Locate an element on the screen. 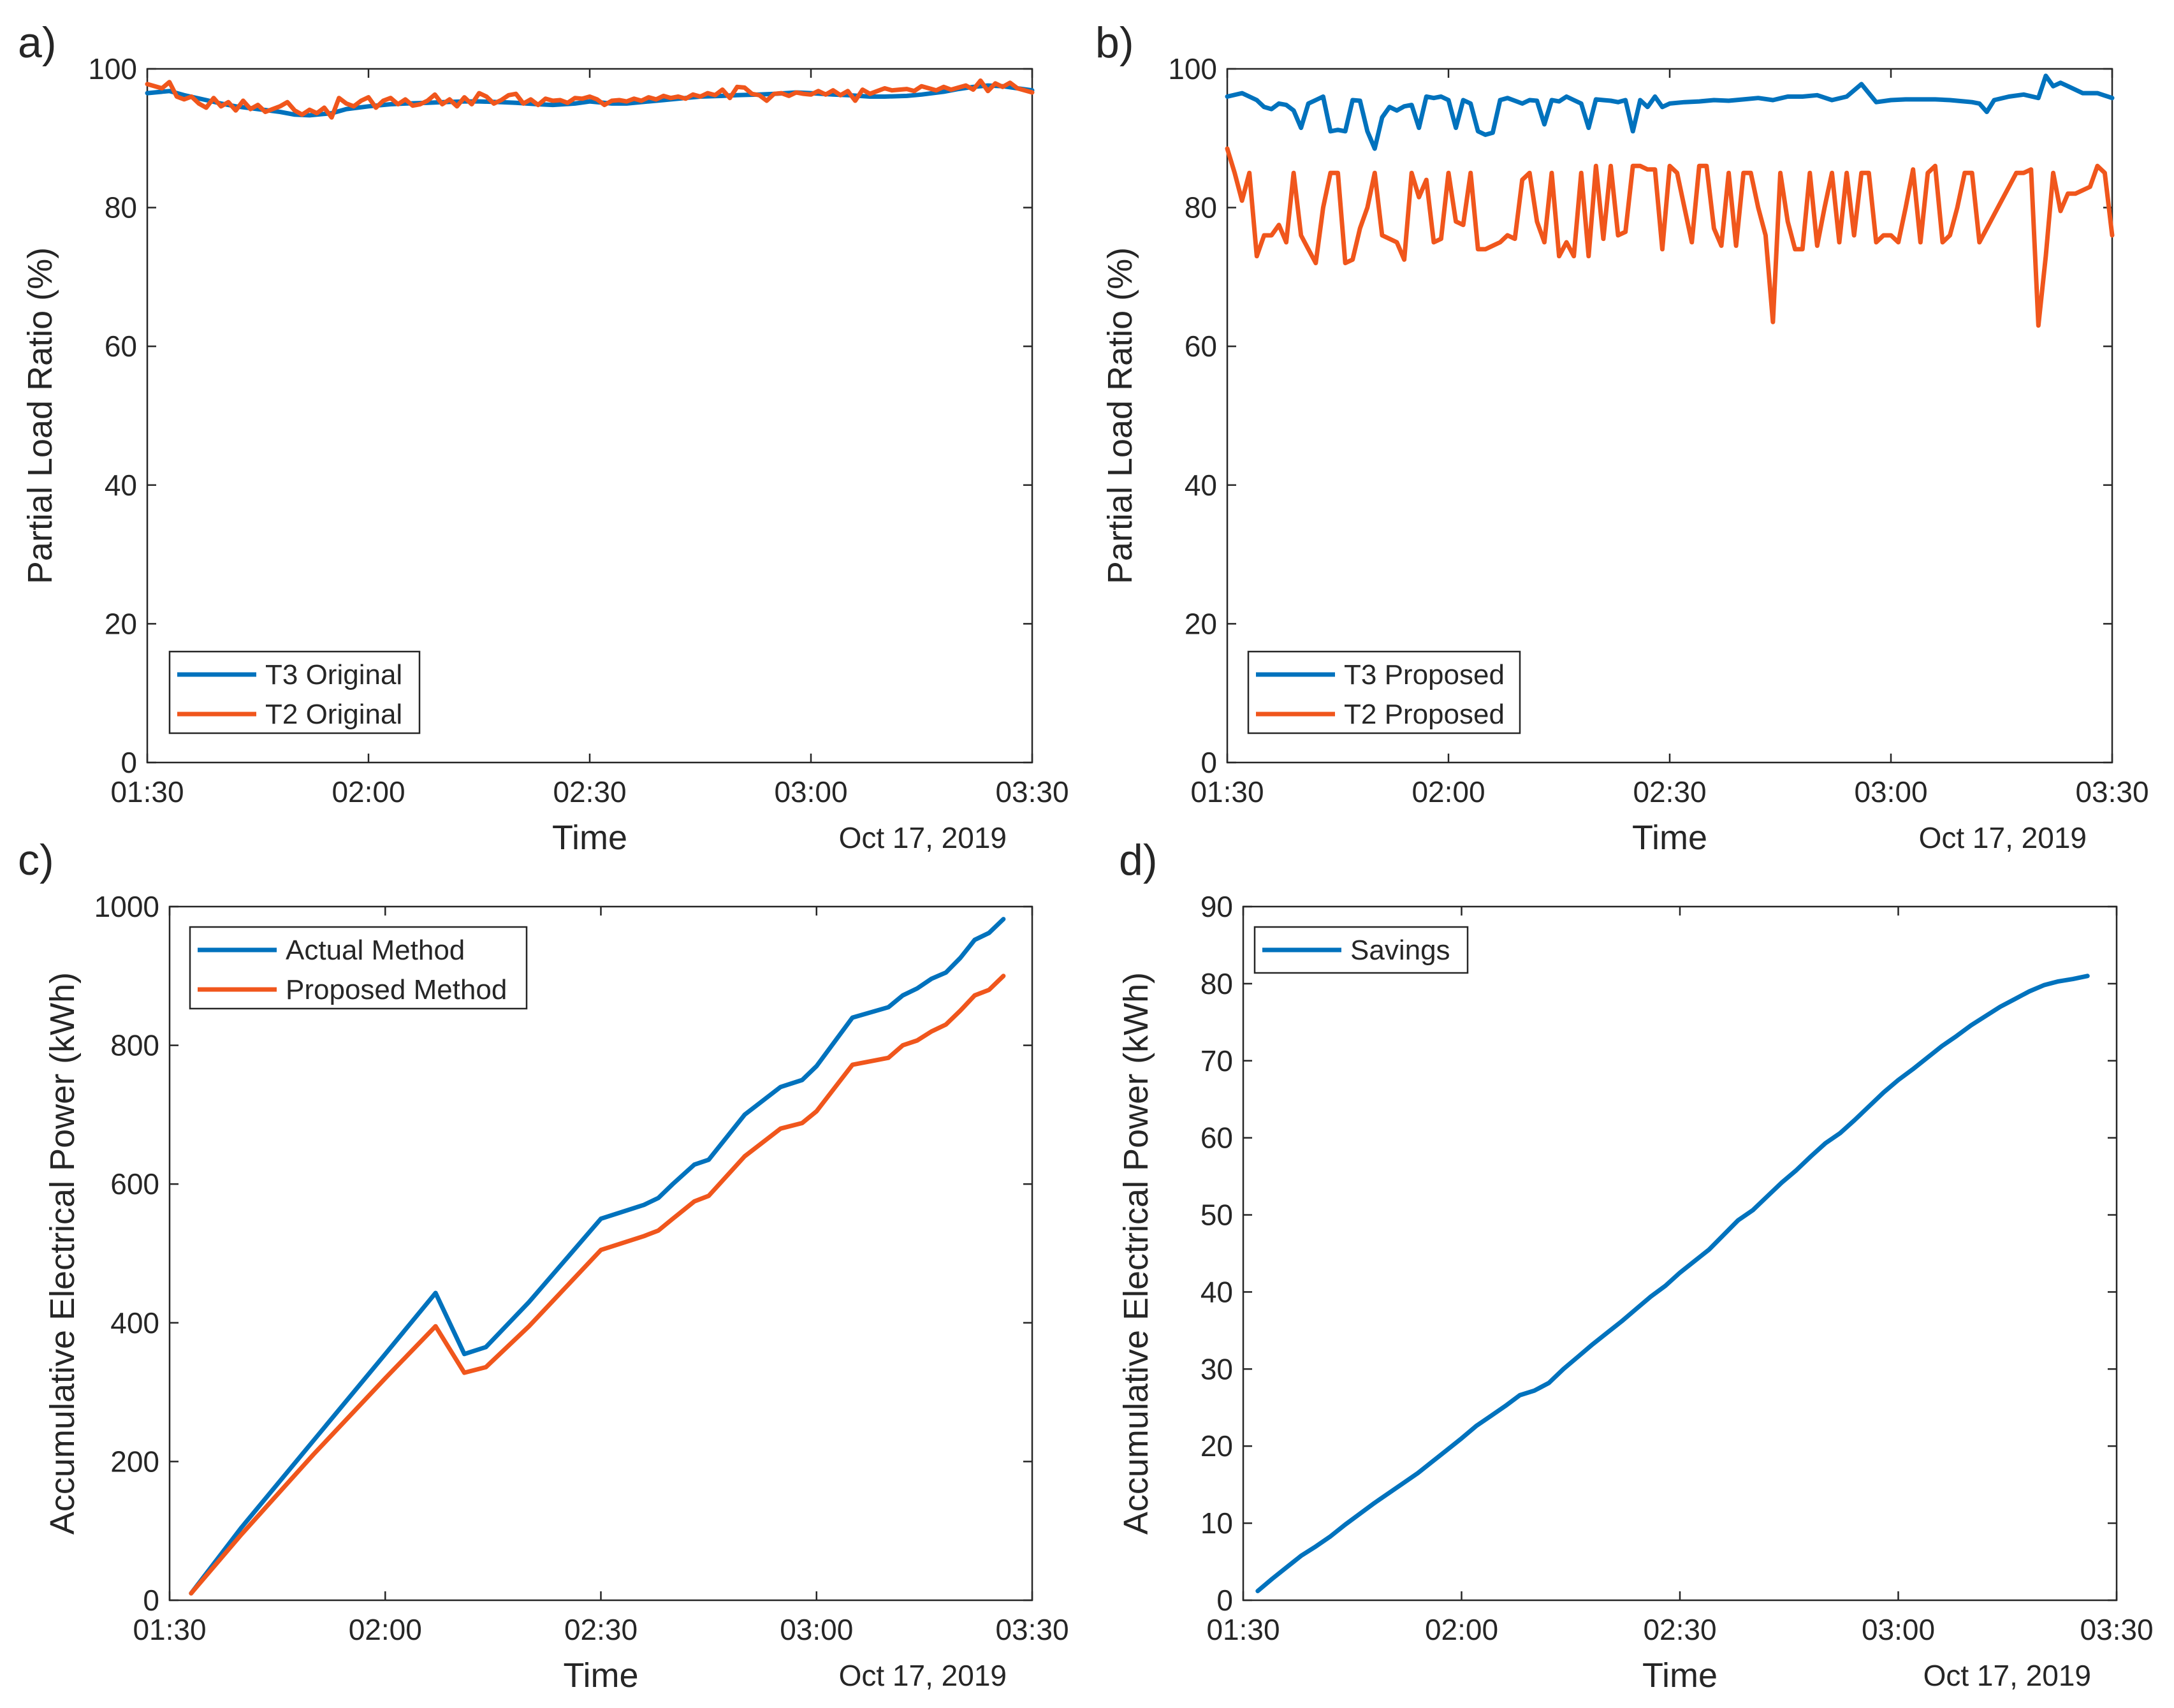 This screenshot has height=1708, width=2174. y-tick-label: 90 is located at coordinates (1216, 906).